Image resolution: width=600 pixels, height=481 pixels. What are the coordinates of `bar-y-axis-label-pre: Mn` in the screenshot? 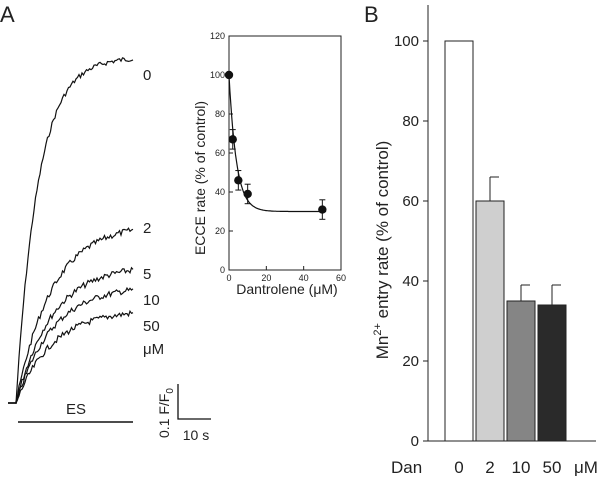 It's located at (382, 348).